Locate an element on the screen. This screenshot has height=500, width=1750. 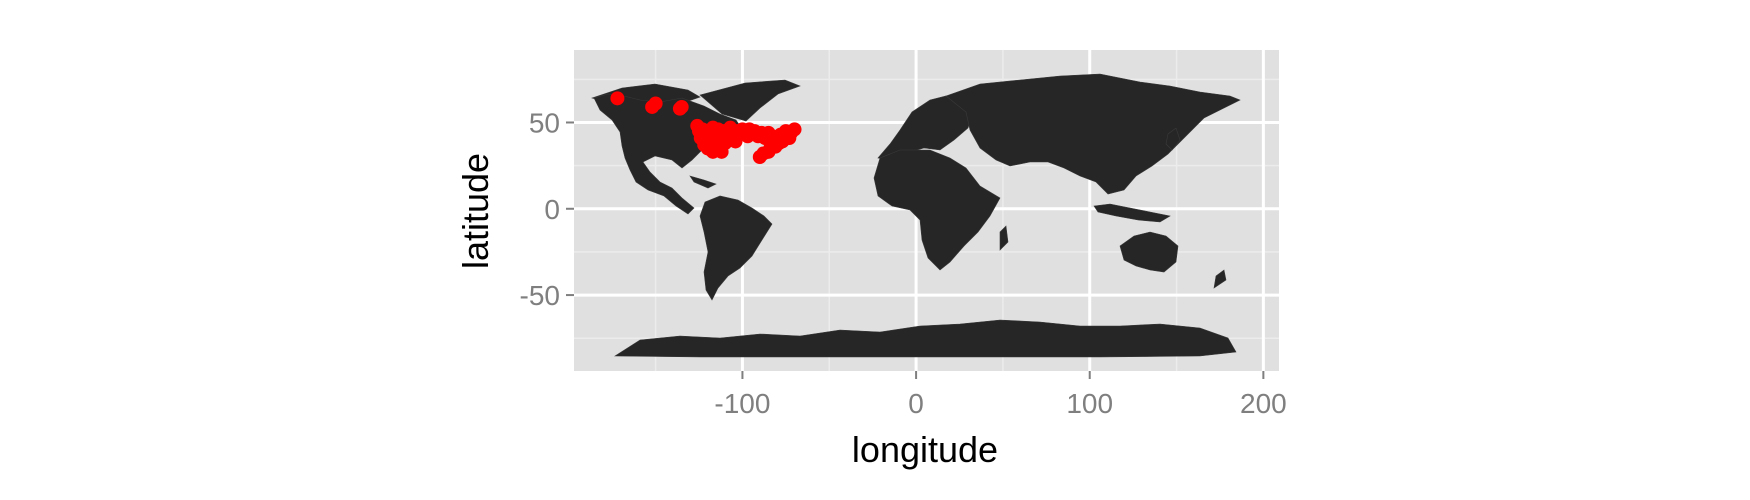
land-new-zealand is located at coordinates (1220, 279).